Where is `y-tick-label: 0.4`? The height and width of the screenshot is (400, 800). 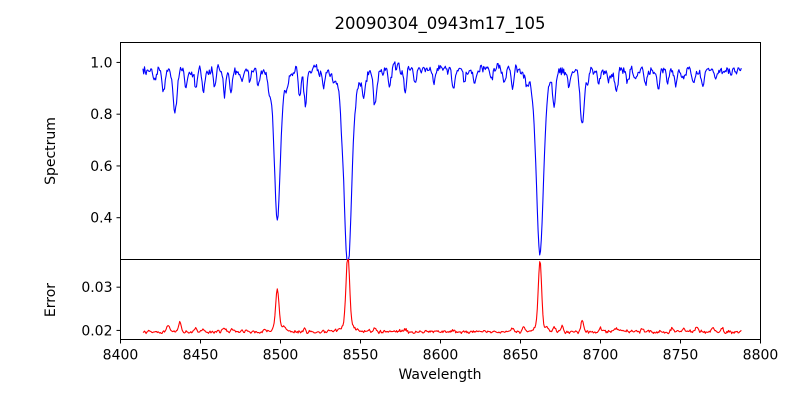
y-tick-label: 0.4 is located at coordinates (101, 219).